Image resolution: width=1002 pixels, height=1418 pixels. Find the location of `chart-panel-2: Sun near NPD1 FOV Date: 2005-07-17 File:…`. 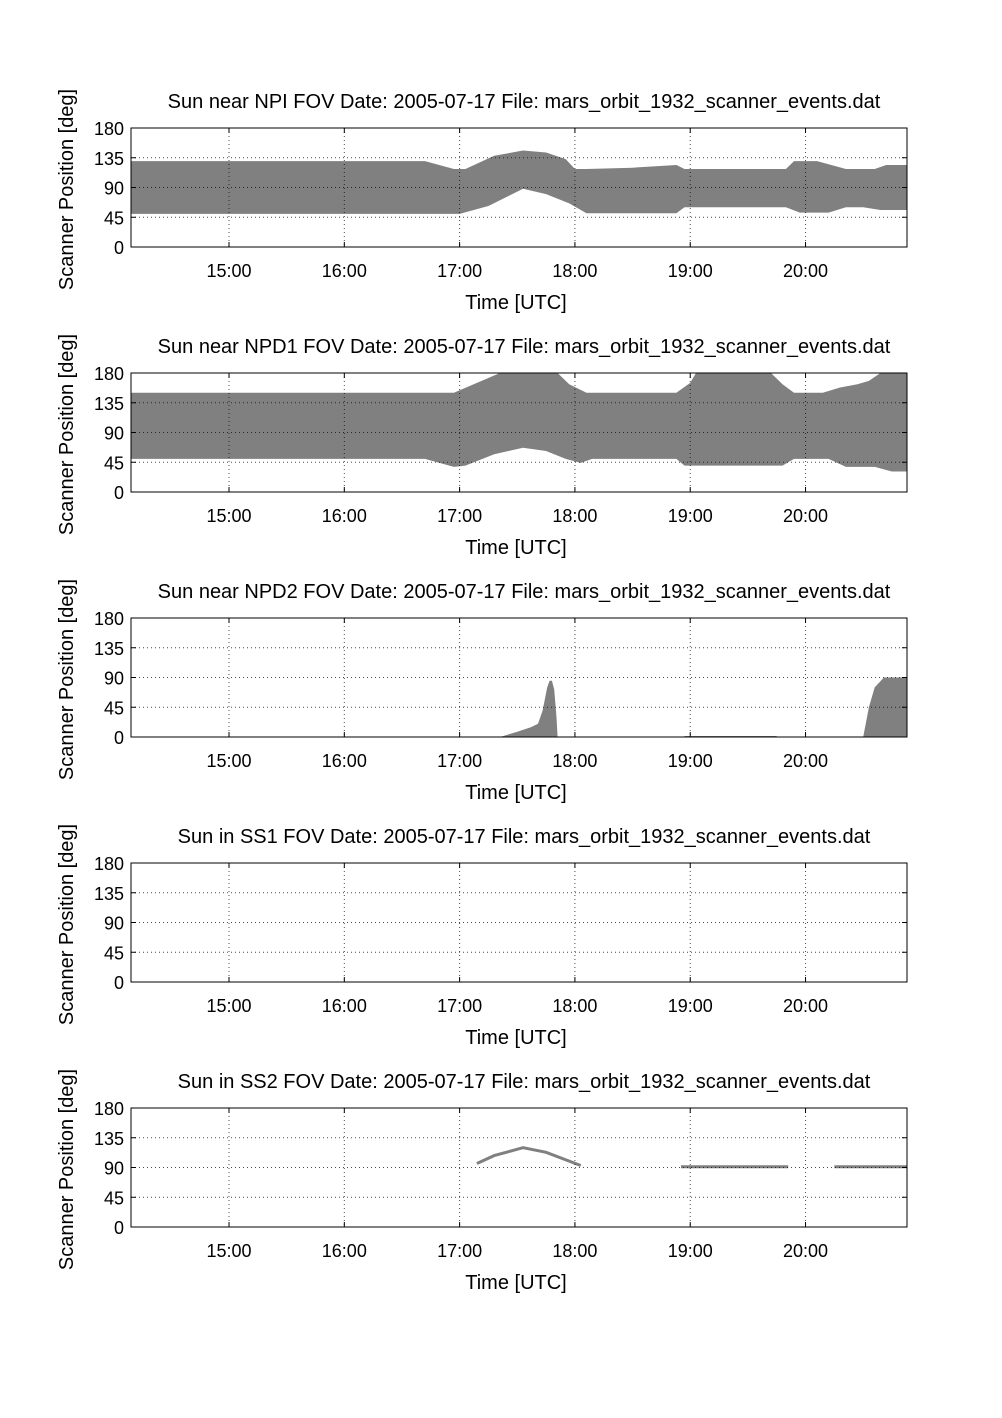

chart-panel-2: Sun near NPD1 FOV Date: 2005-07-17 File:… is located at coordinates (482, 446).